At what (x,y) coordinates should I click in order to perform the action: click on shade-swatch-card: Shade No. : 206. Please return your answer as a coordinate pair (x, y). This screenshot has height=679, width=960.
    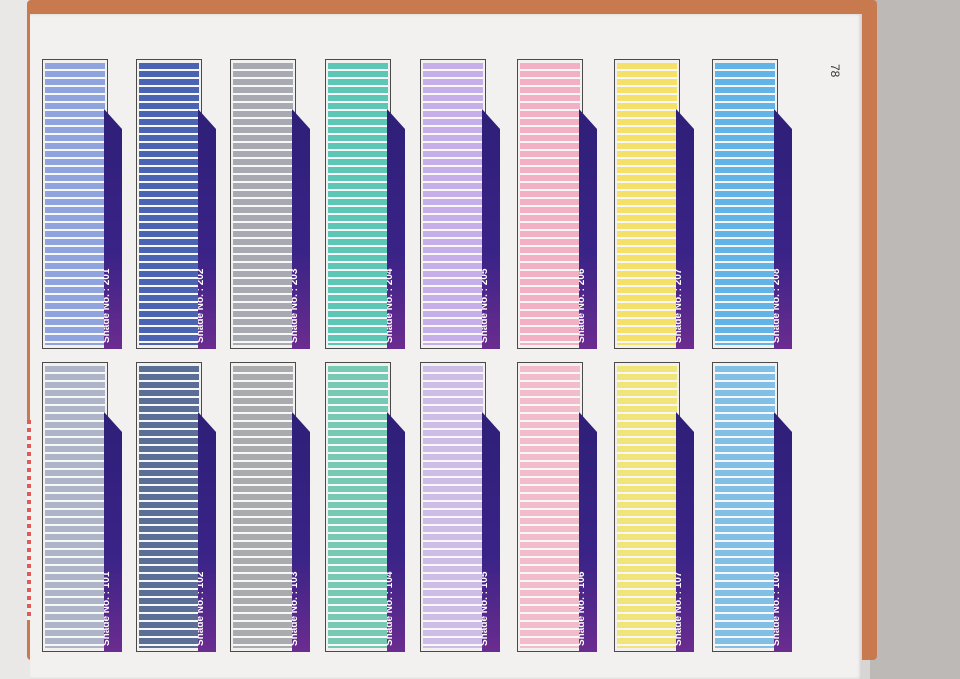
    Looking at the image, I should click on (557, 204).